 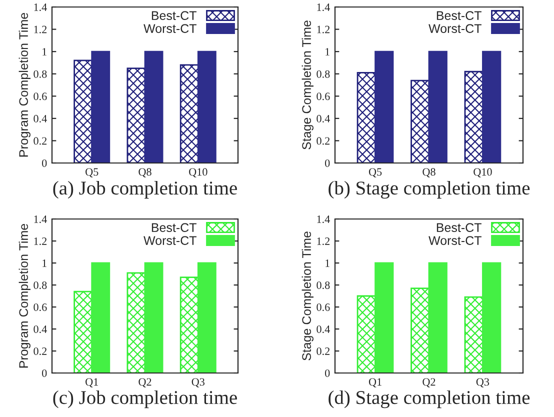 What do you see at coordinates (429, 399) in the screenshot?
I see `text: (d) Stage completion time` at bounding box center [429, 399].